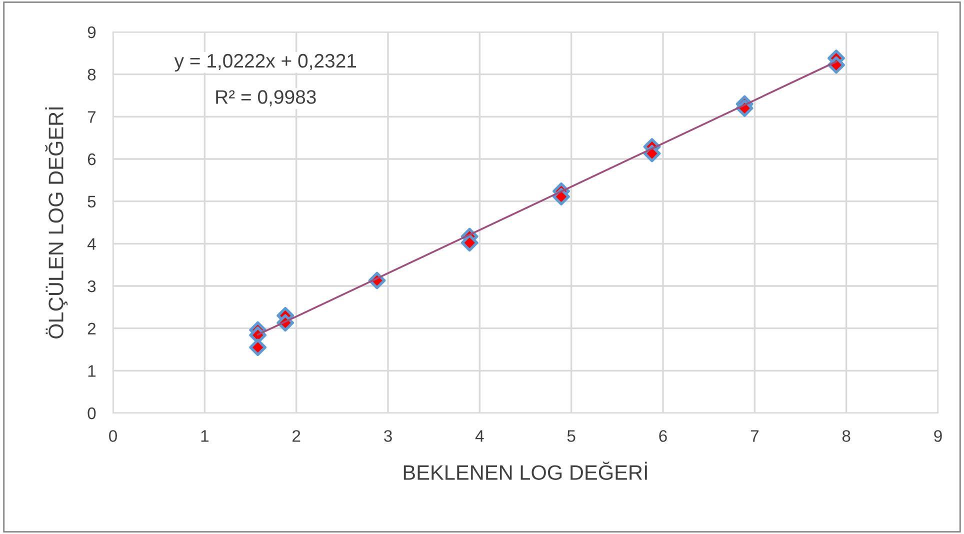 The height and width of the screenshot is (534, 964). Describe the element at coordinates (846, 436) in the screenshot. I see `x-tick-label: 8` at that location.